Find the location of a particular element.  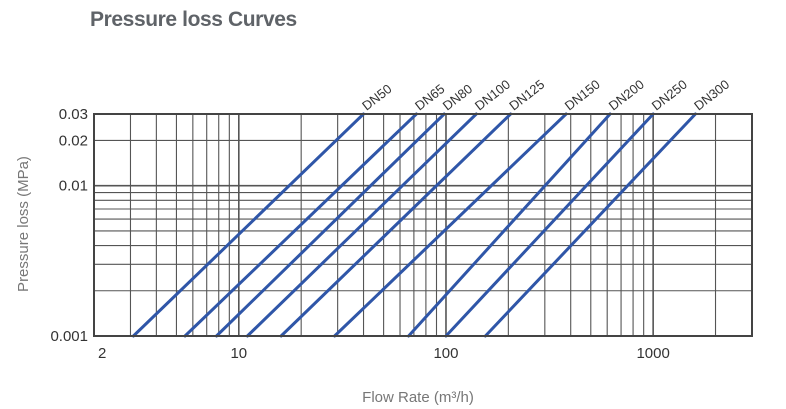

x-tick-label: 2 is located at coordinates (102, 353).